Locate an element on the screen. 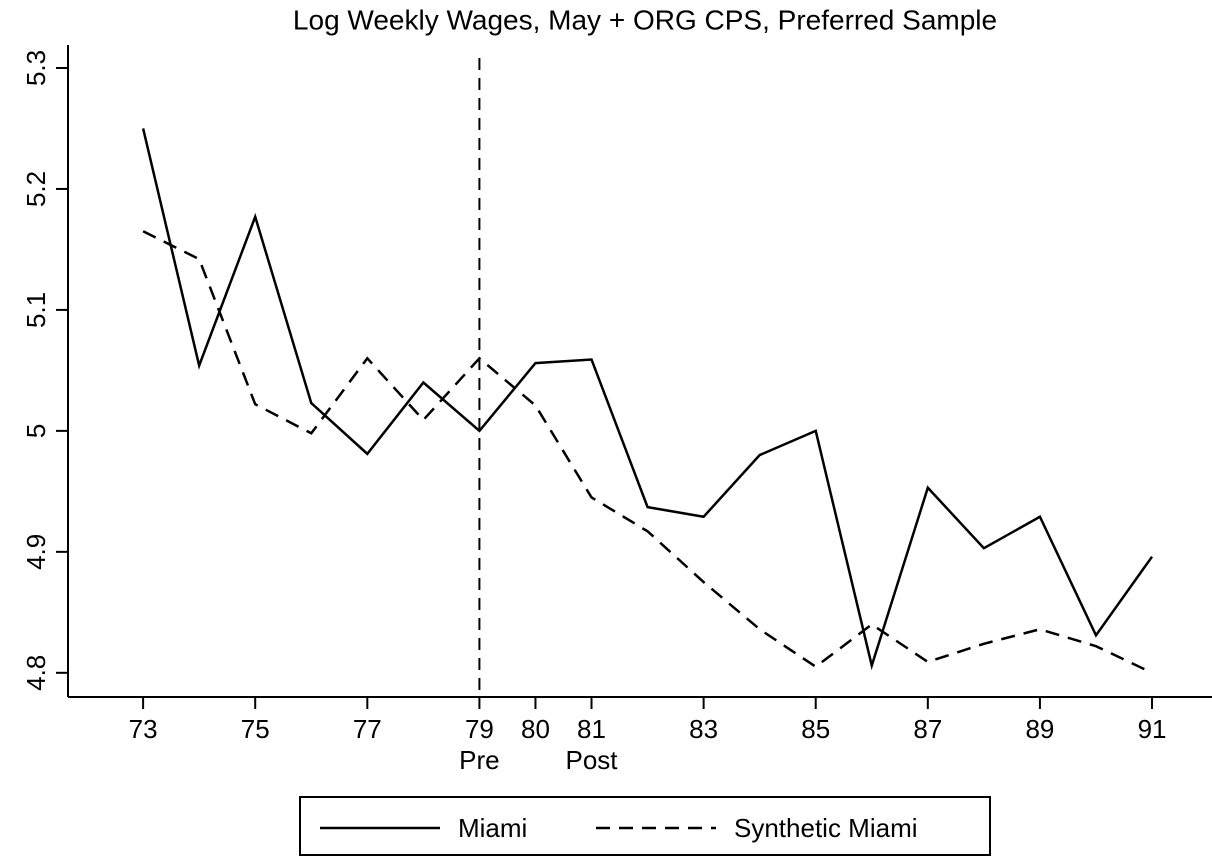 This screenshot has height=859, width=1212. x-tick-label: 87 is located at coordinates (927, 729).